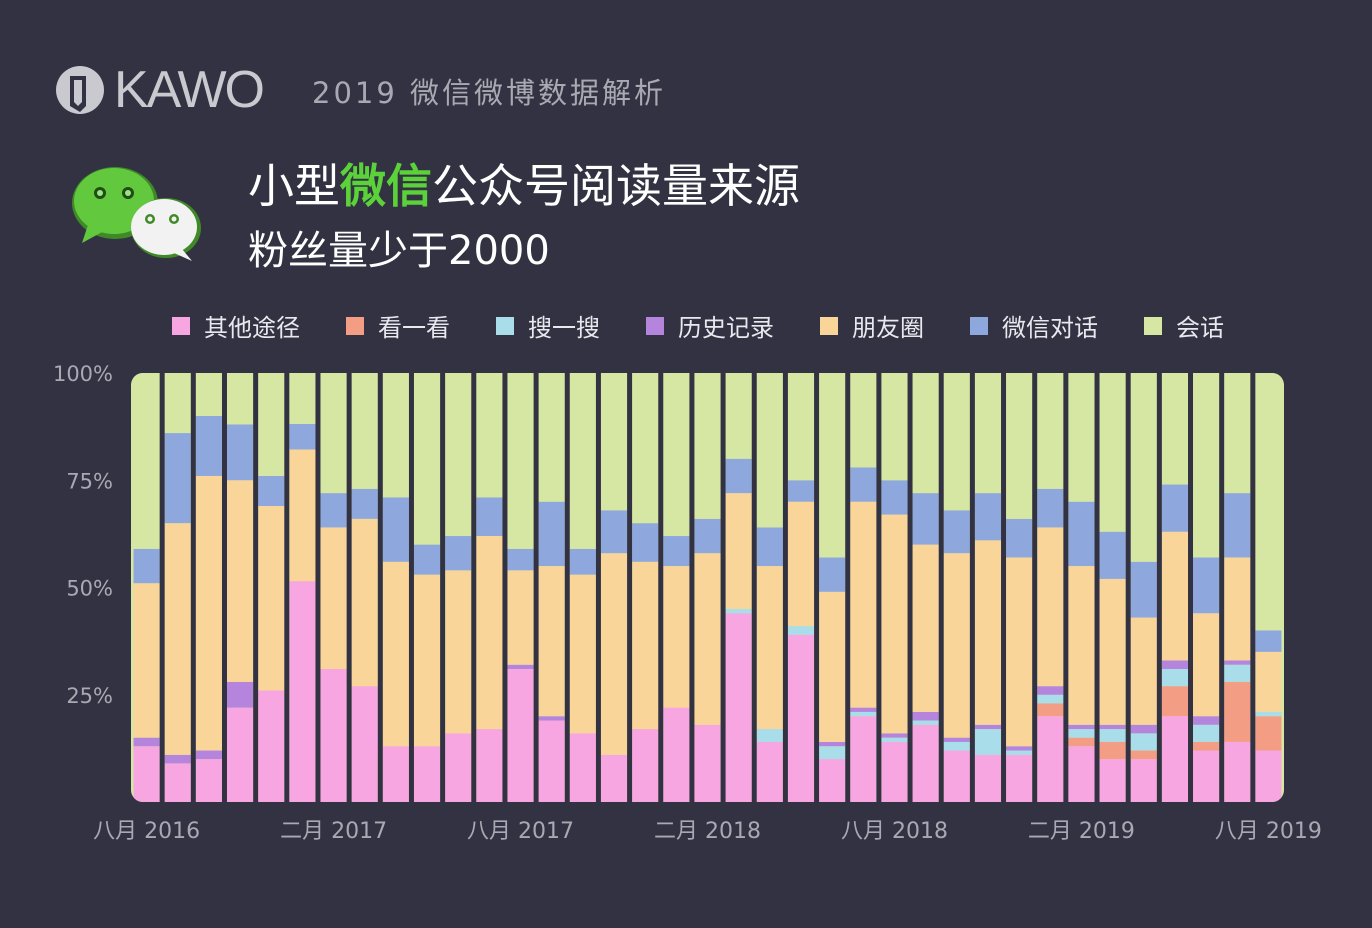 The height and width of the screenshot is (928, 1372). What do you see at coordinates (894, 831) in the screenshot?
I see `x-tick-label: 八月 2018` at bounding box center [894, 831].